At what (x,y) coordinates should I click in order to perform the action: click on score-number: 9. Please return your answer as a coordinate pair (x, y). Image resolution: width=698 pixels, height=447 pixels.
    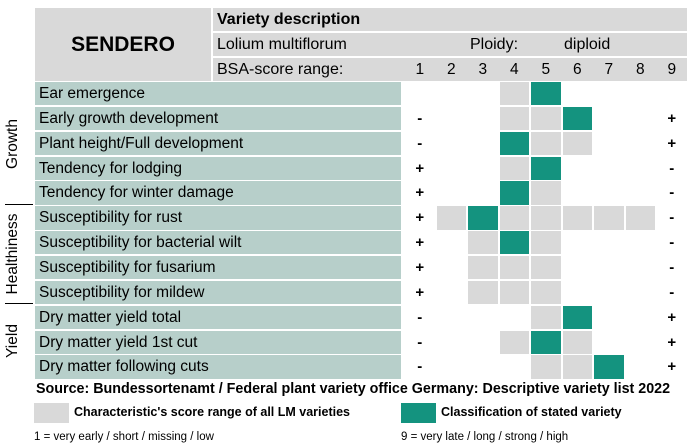
    Looking at the image, I should click on (672, 69).